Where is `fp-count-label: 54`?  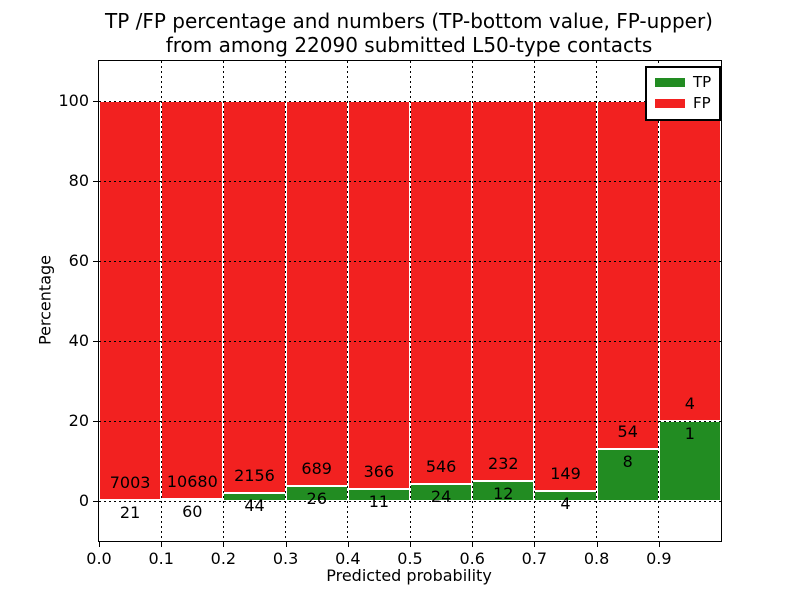 fp-count-label: 54 is located at coordinates (627, 432).